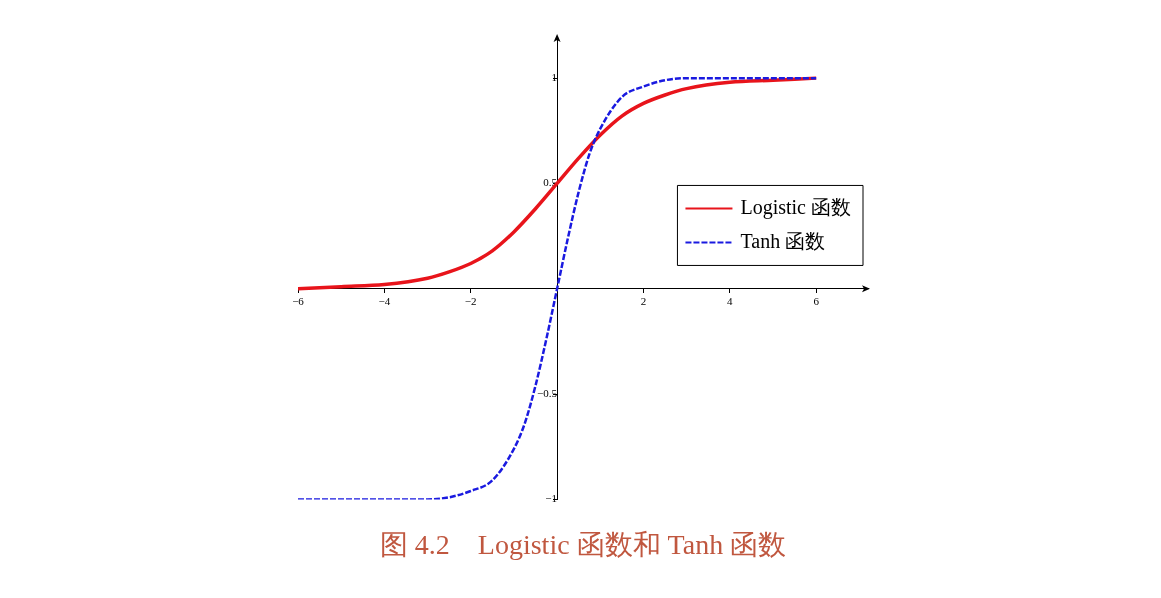  Describe the element at coordinates (795, 207) in the screenshot. I see `legend-label: Logistic 函数` at that location.